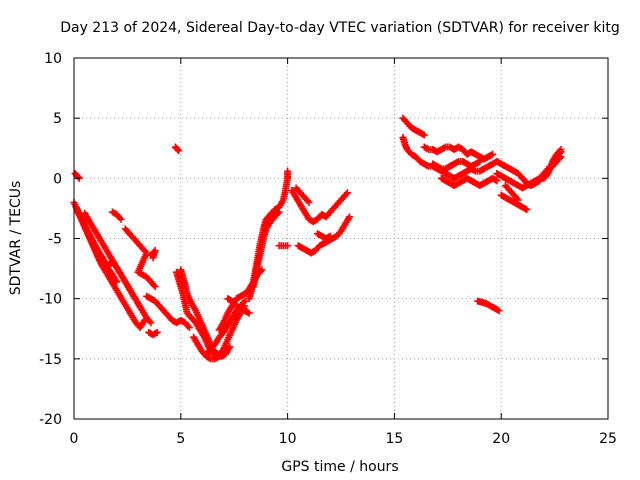 This screenshot has width=640, height=480. What do you see at coordinates (266, 249) in the screenshot?
I see `series-arc-q` at bounding box center [266, 249].